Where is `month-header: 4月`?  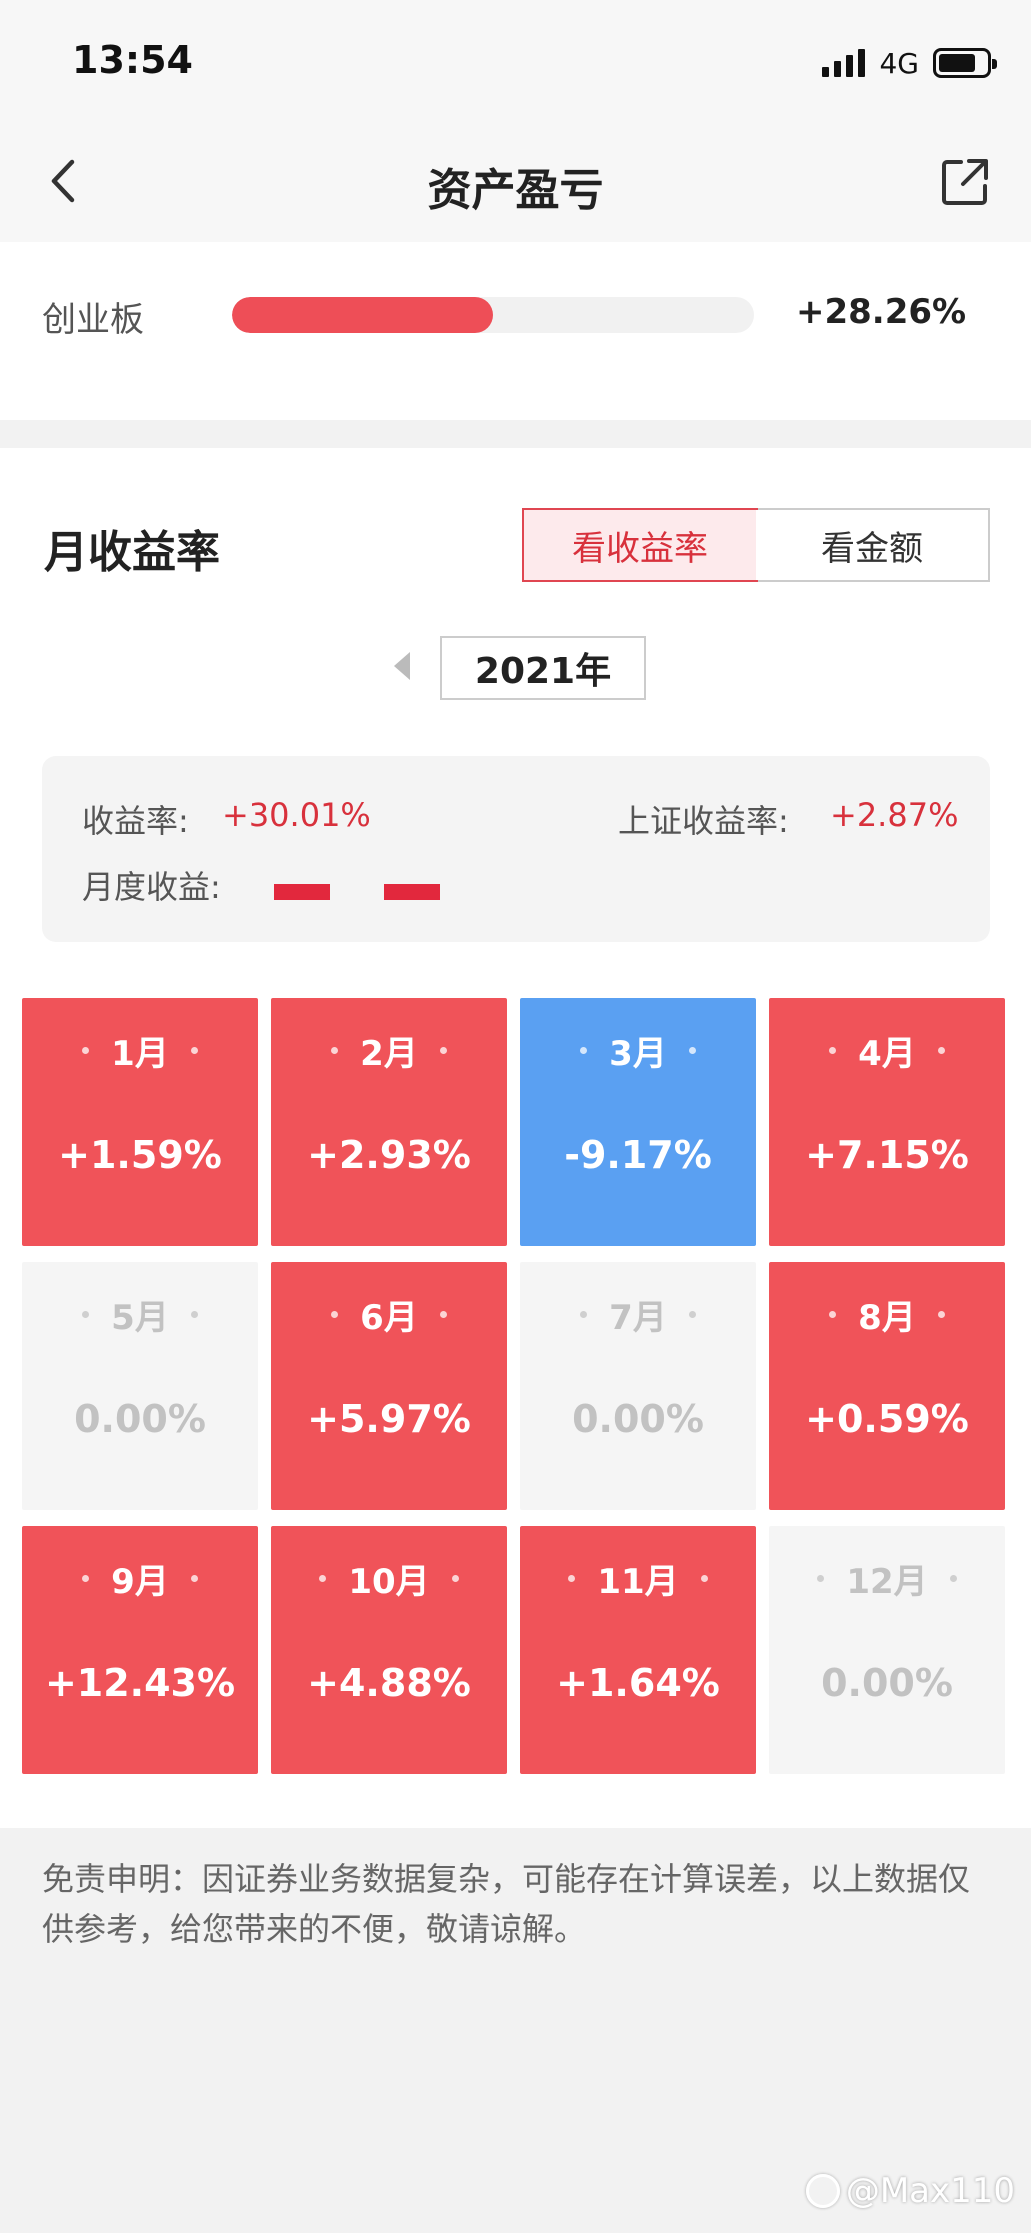
month-header: 4月 is located at coordinates (887, 1050).